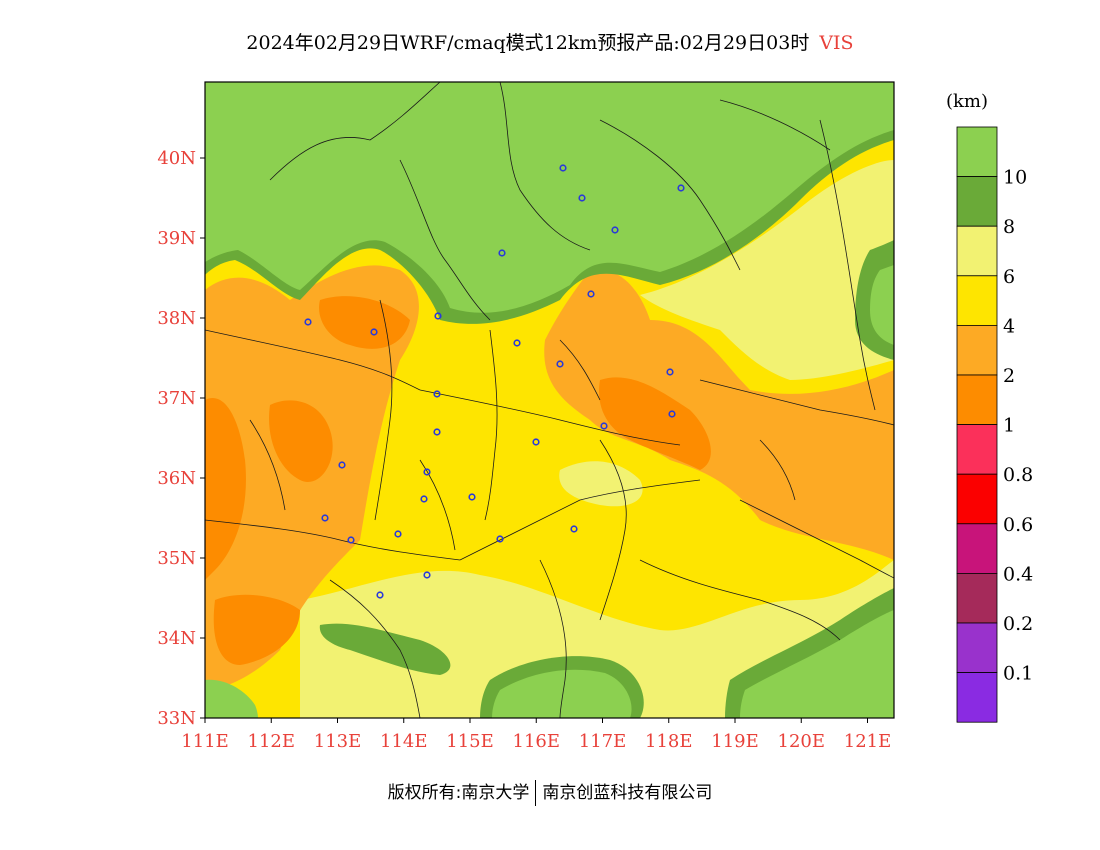 The width and height of the screenshot is (1100, 850). I want to click on legend-colorbar, so click(977, 424).